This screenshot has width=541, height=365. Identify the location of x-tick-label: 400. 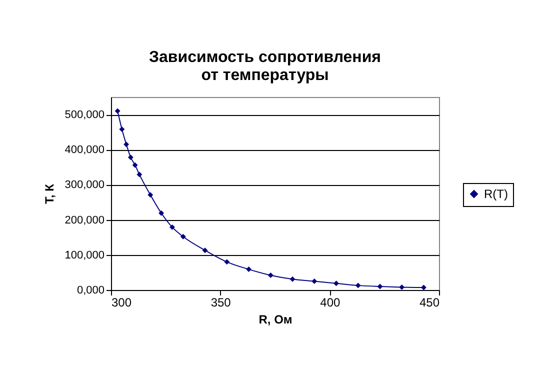
(330, 303).